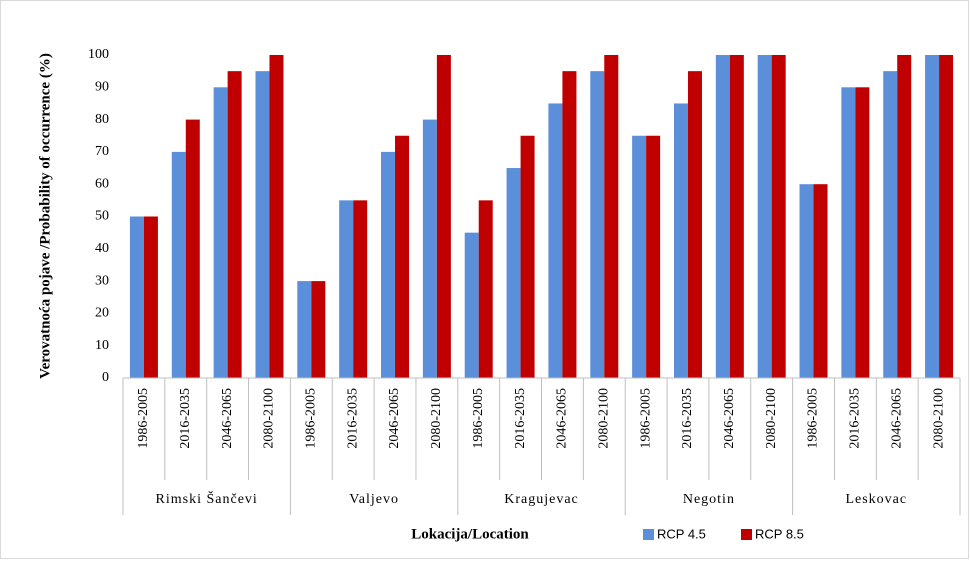 The height and width of the screenshot is (565, 970). What do you see at coordinates (374, 499) in the screenshot?
I see `group-label: Valjevo` at bounding box center [374, 499].